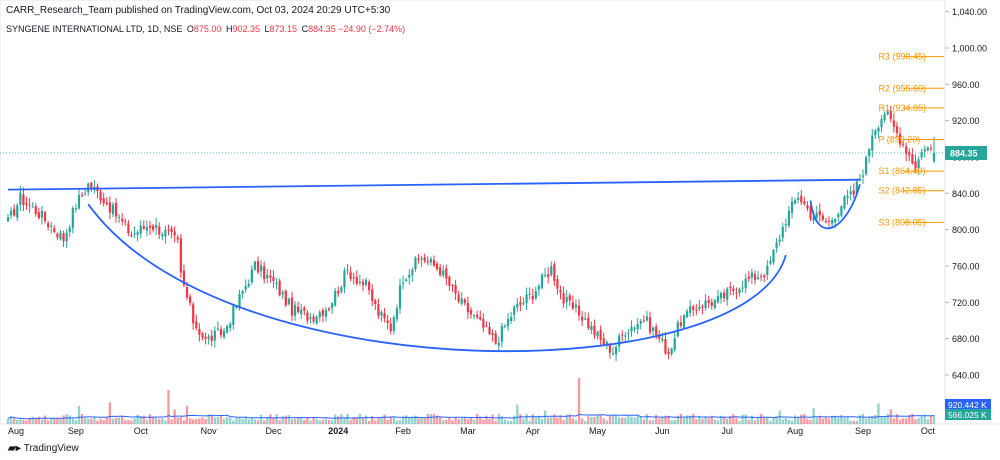  Describe the element at coordinates (598, 431) in the screenshot. I see `x-tick-label: May` at that location.